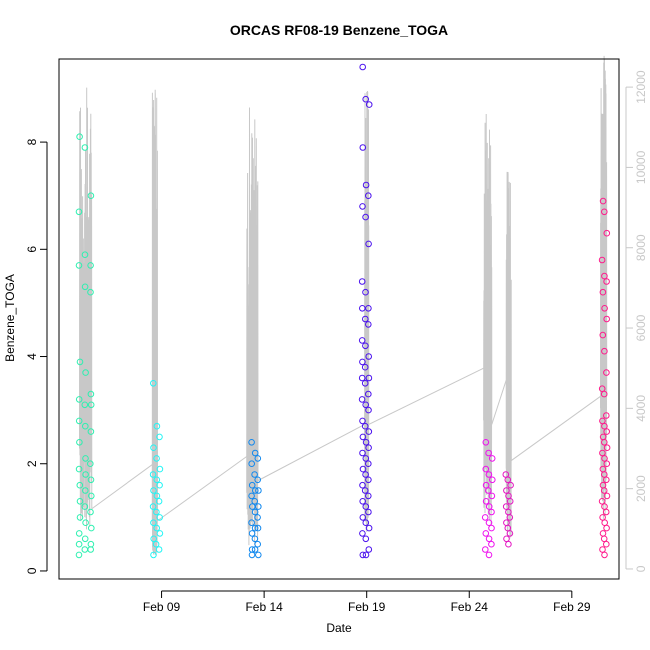 This screenshot has height=650, width=650. What do you see at coordinates (10, 318) in the screenshot?
I see `y-axis-label: Benzene_TOGA` at bounding box center [10, 318].